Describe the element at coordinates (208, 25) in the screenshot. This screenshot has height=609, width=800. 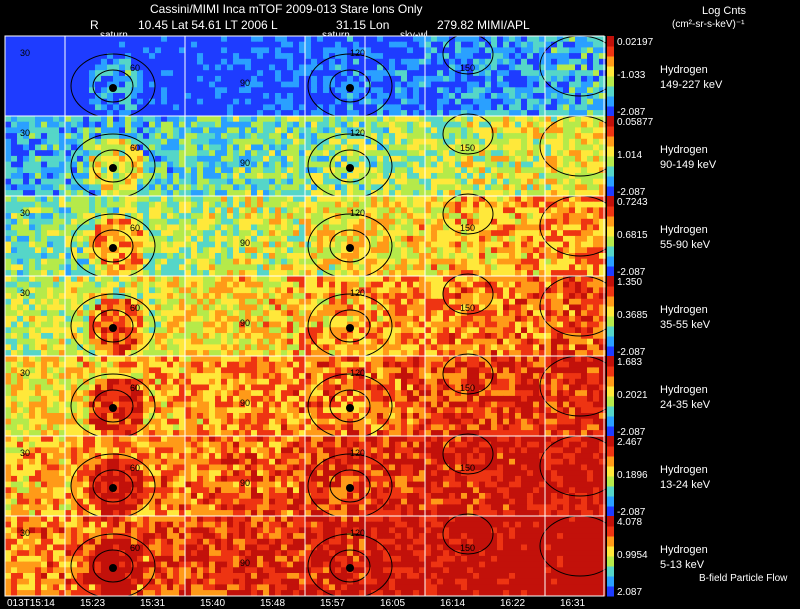
I see `header-position-values: 10.45 Lat 54.61 LT 2006 L` at that location.